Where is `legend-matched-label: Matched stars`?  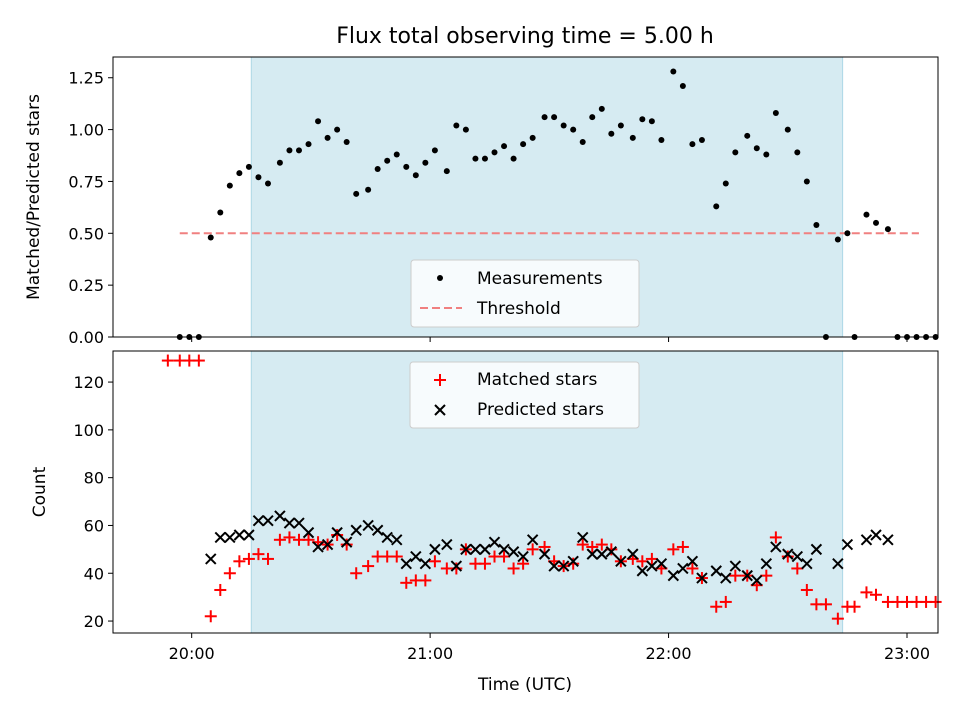
legend-matched-label: Matched stars is located at coordinates (537, 380).